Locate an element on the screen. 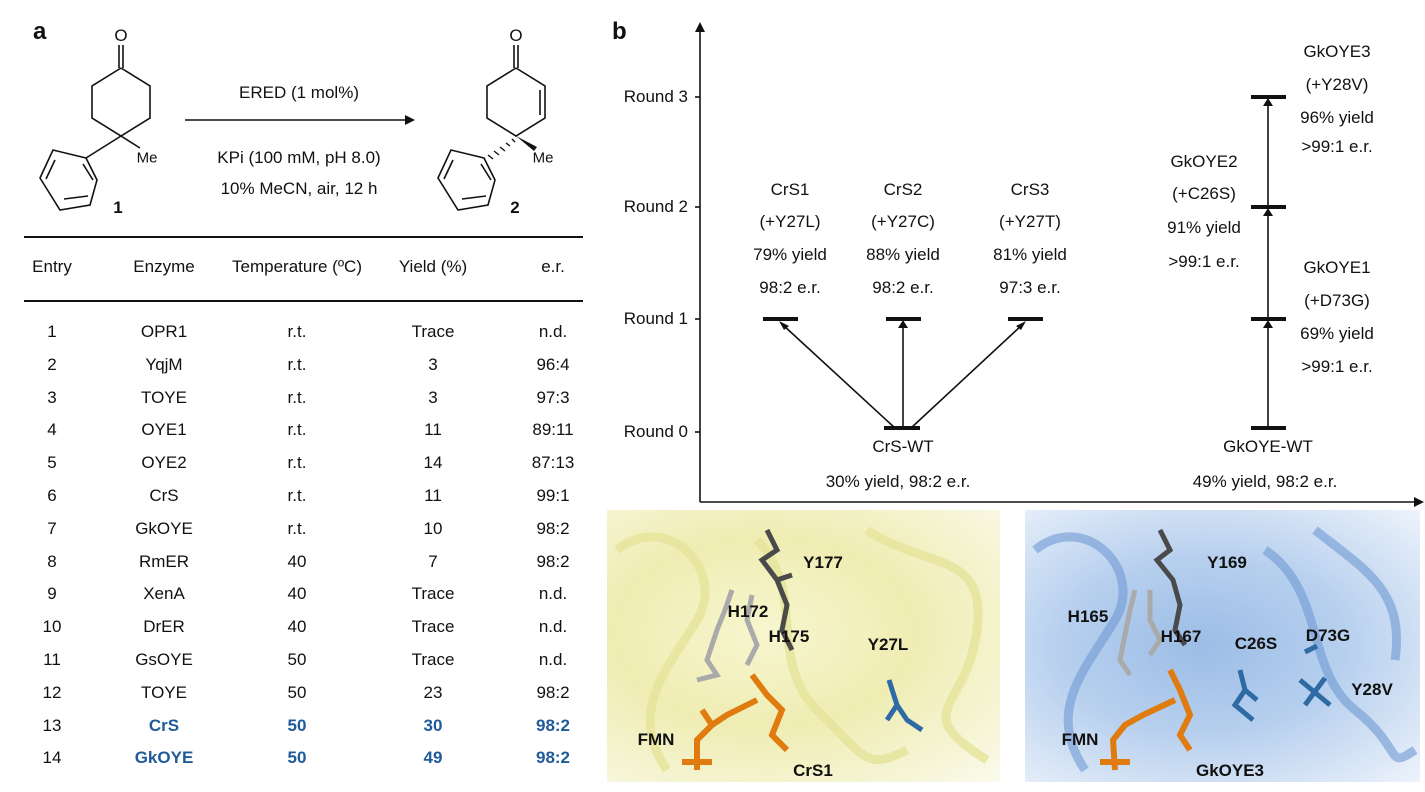 The image size is (1425, 792). residue-label: H165 is located at coordinates (1088, 616).